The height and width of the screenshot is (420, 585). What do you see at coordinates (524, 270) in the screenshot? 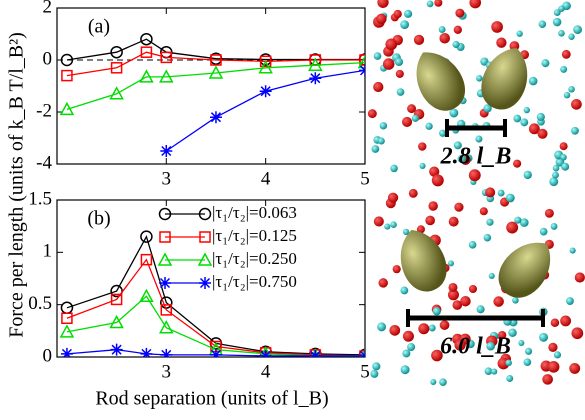
I see `rod` at bounding box center [524, 270].